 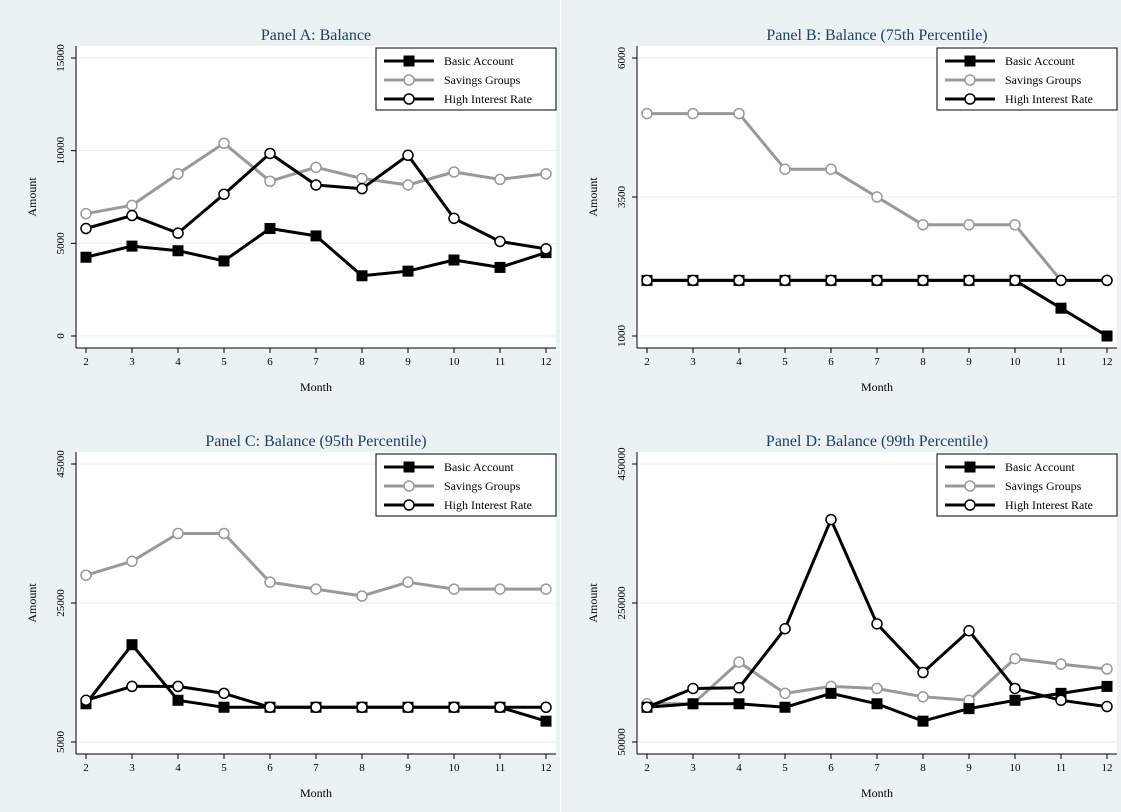 What do you see at coordinates (86, 768) in the screenshot?
I see `panel-c-x-tick-label: 2` at bounding box center [86, 768].